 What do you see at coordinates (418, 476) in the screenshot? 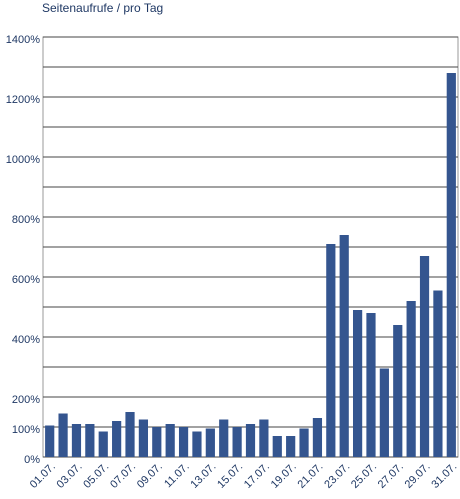
I see `x-tick-label: 29.07.` at bounding box center [418, 476].